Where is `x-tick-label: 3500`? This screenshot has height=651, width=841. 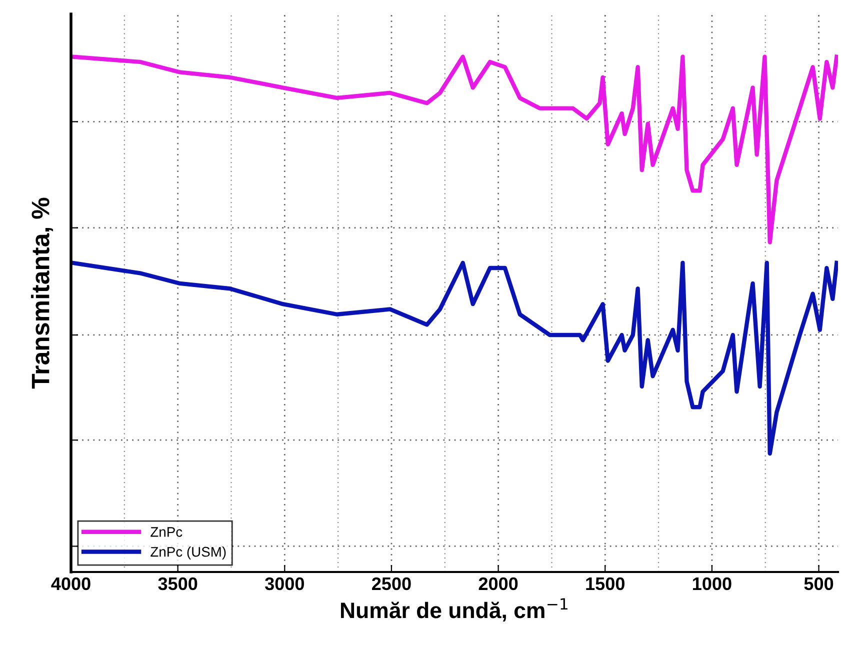 x-tick-label: 3500 is located at coordinates (178, 583).